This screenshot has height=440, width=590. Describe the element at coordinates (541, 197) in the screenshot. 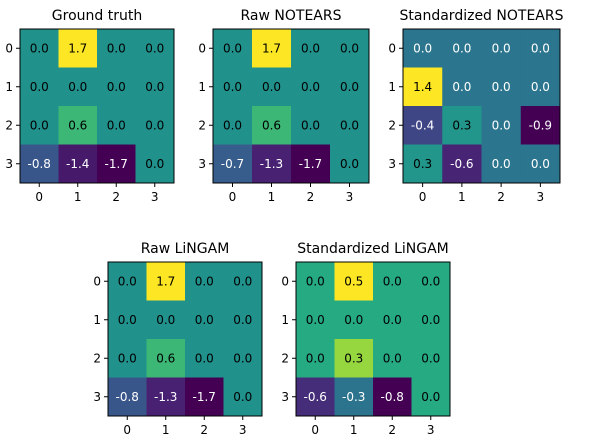

I see `x-tick-label: 3` at that location.